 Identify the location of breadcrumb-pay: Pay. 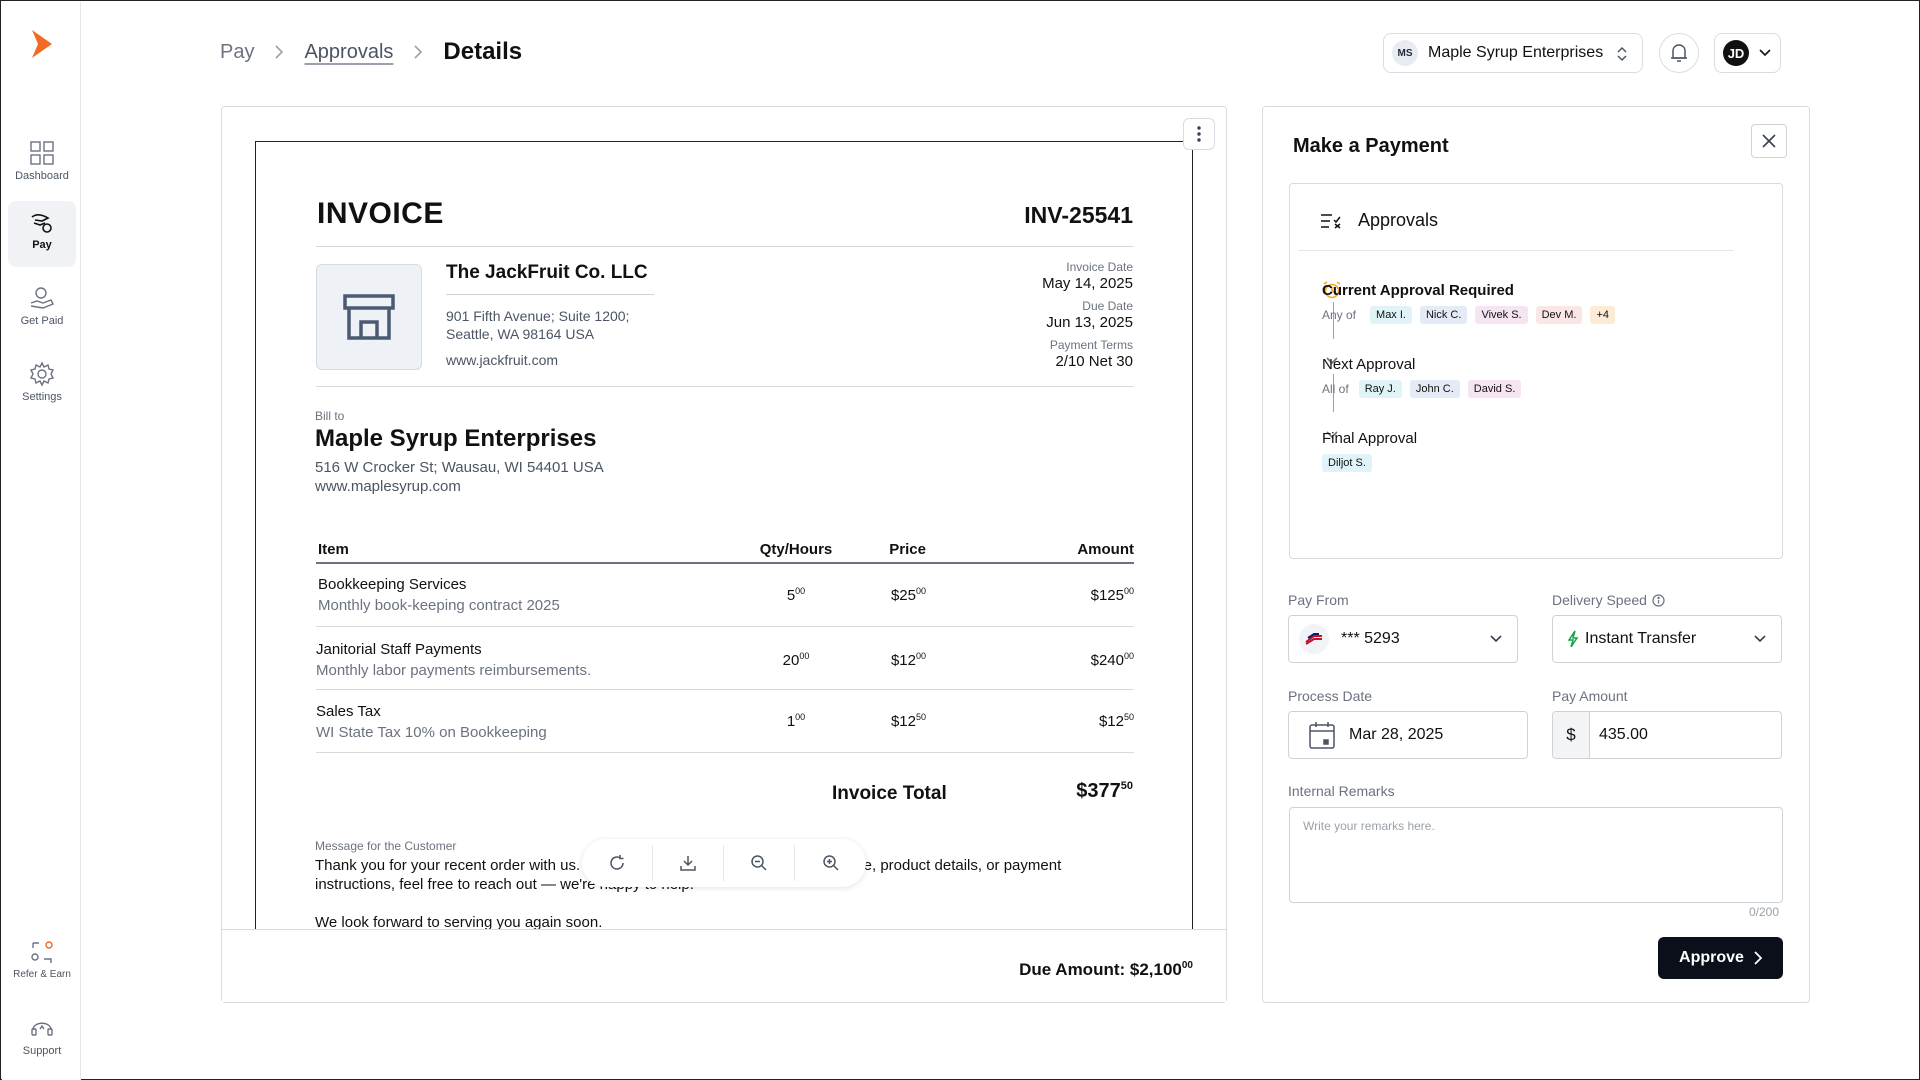
(237, 51).